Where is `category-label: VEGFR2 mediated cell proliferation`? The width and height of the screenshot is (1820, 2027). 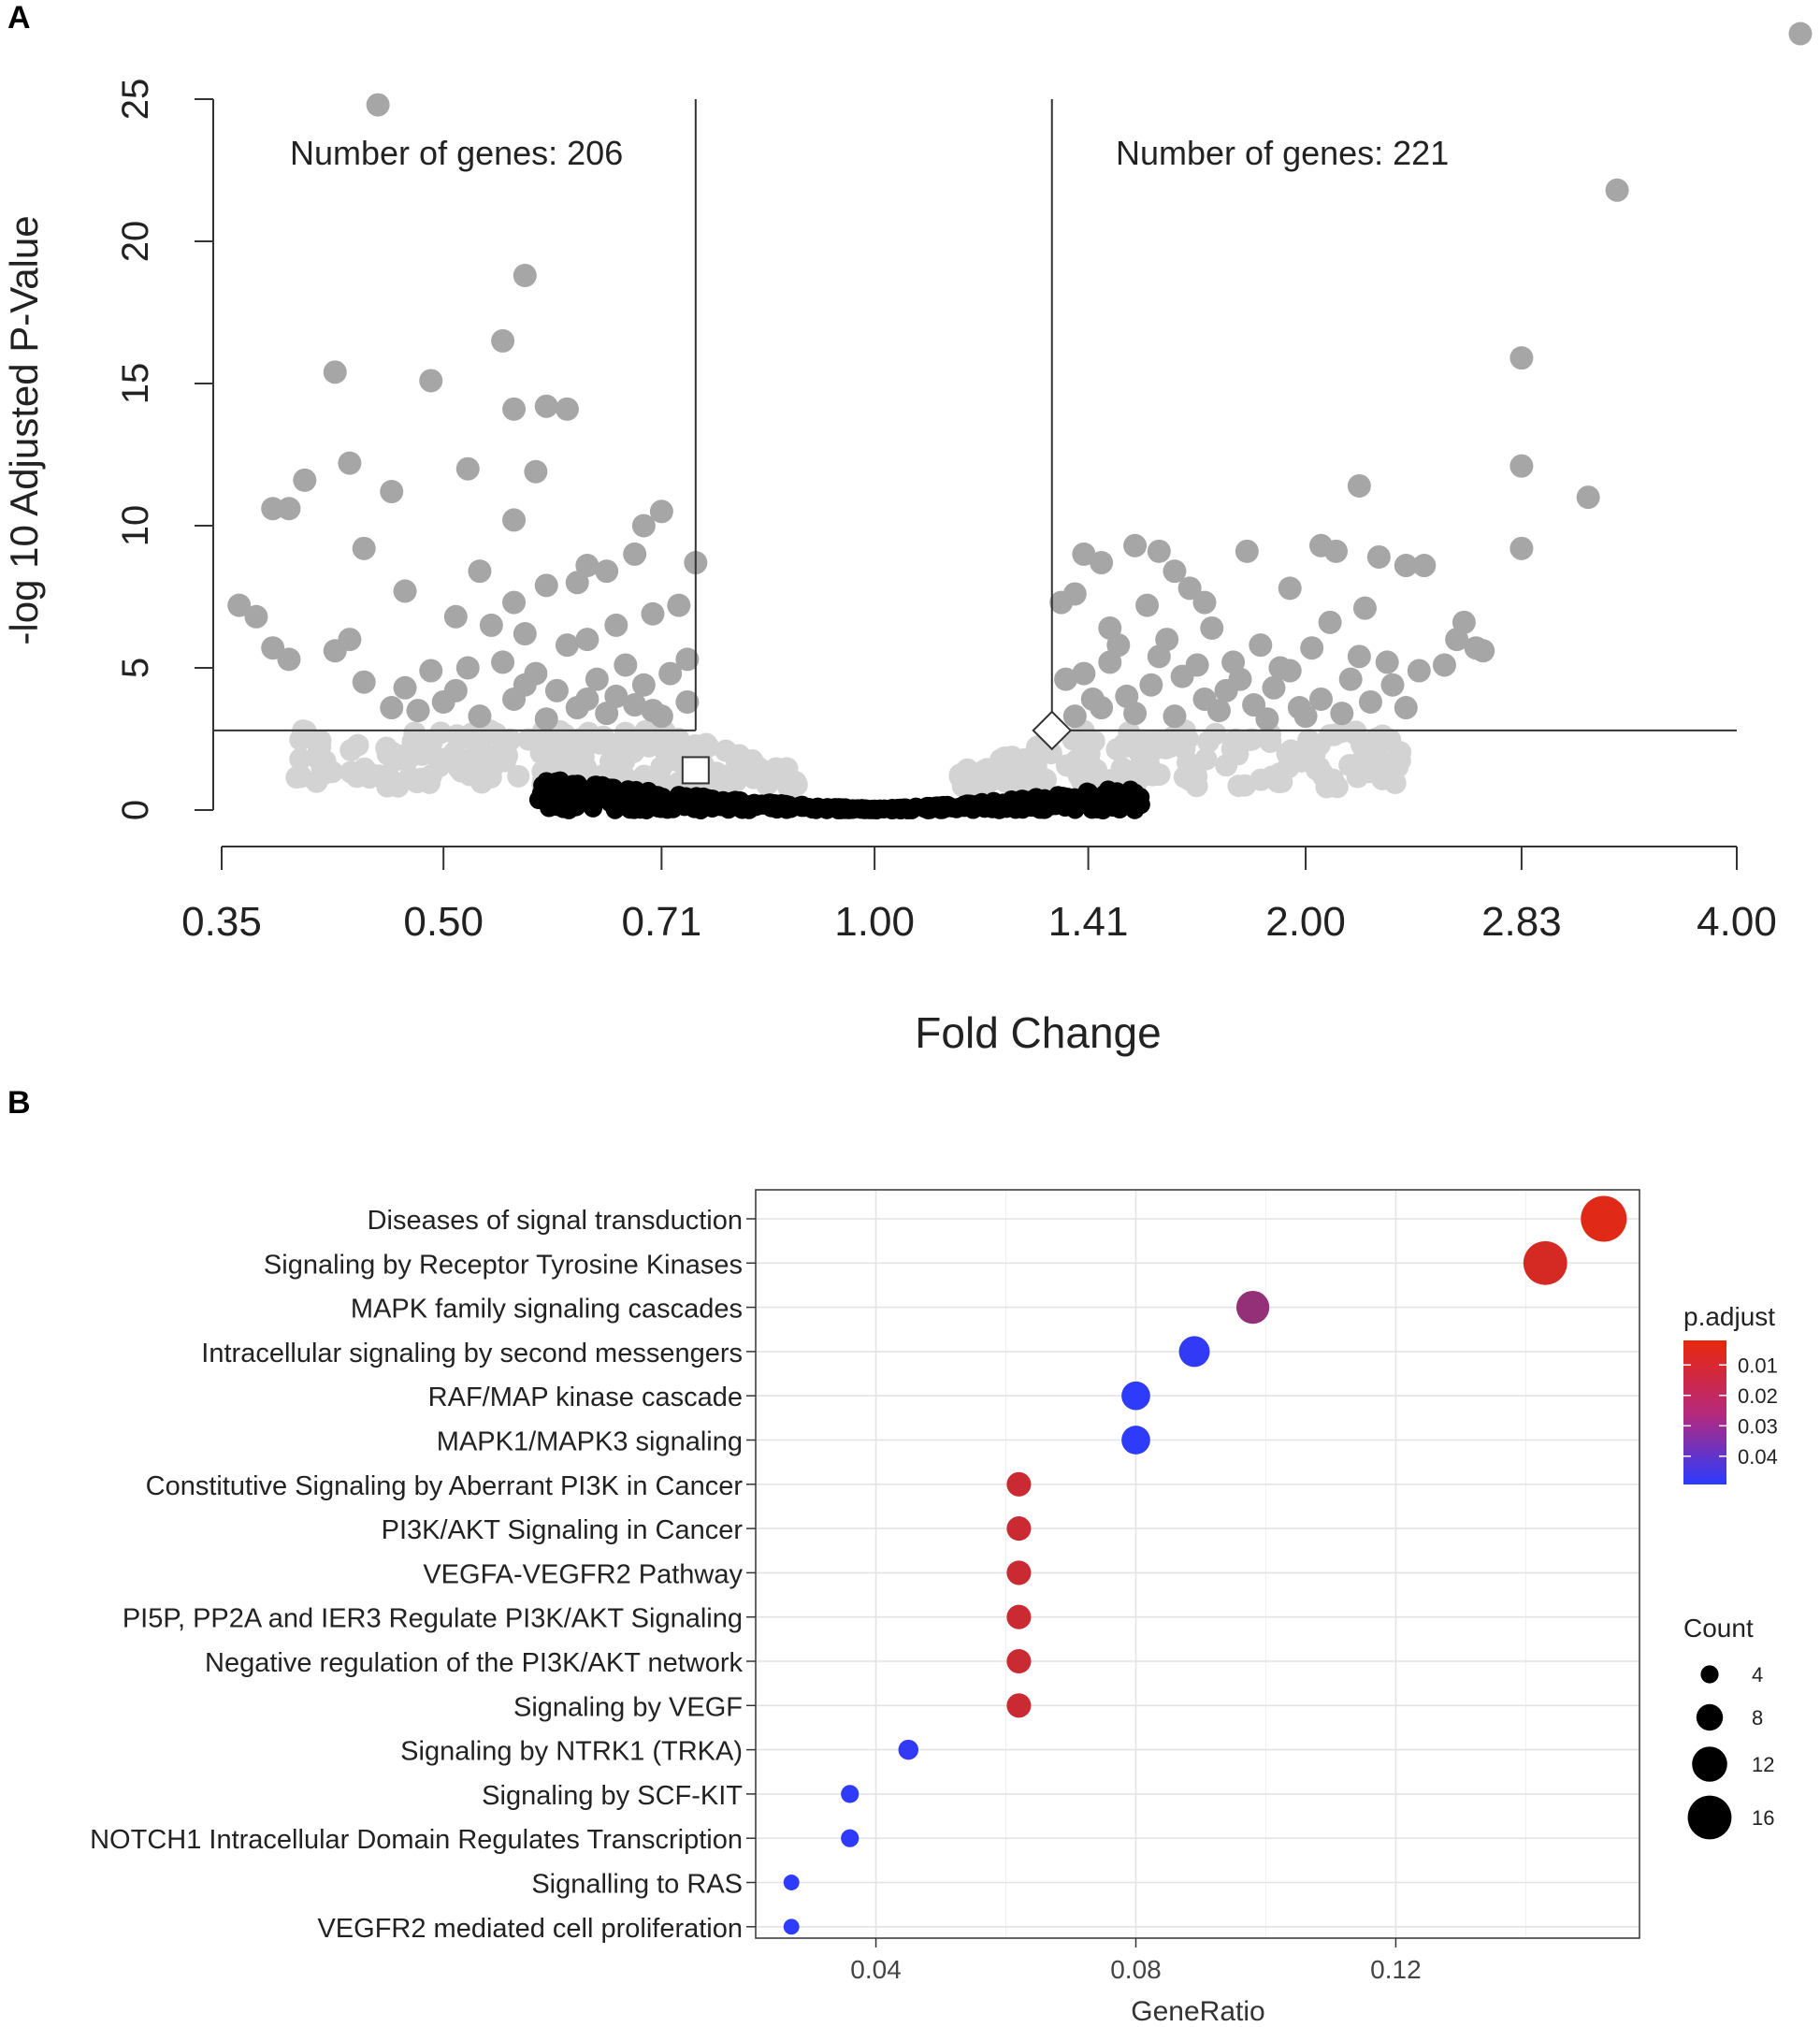 category-label: VEGFR2 mediated cell proliferation is located at coordinates (530, 1929).